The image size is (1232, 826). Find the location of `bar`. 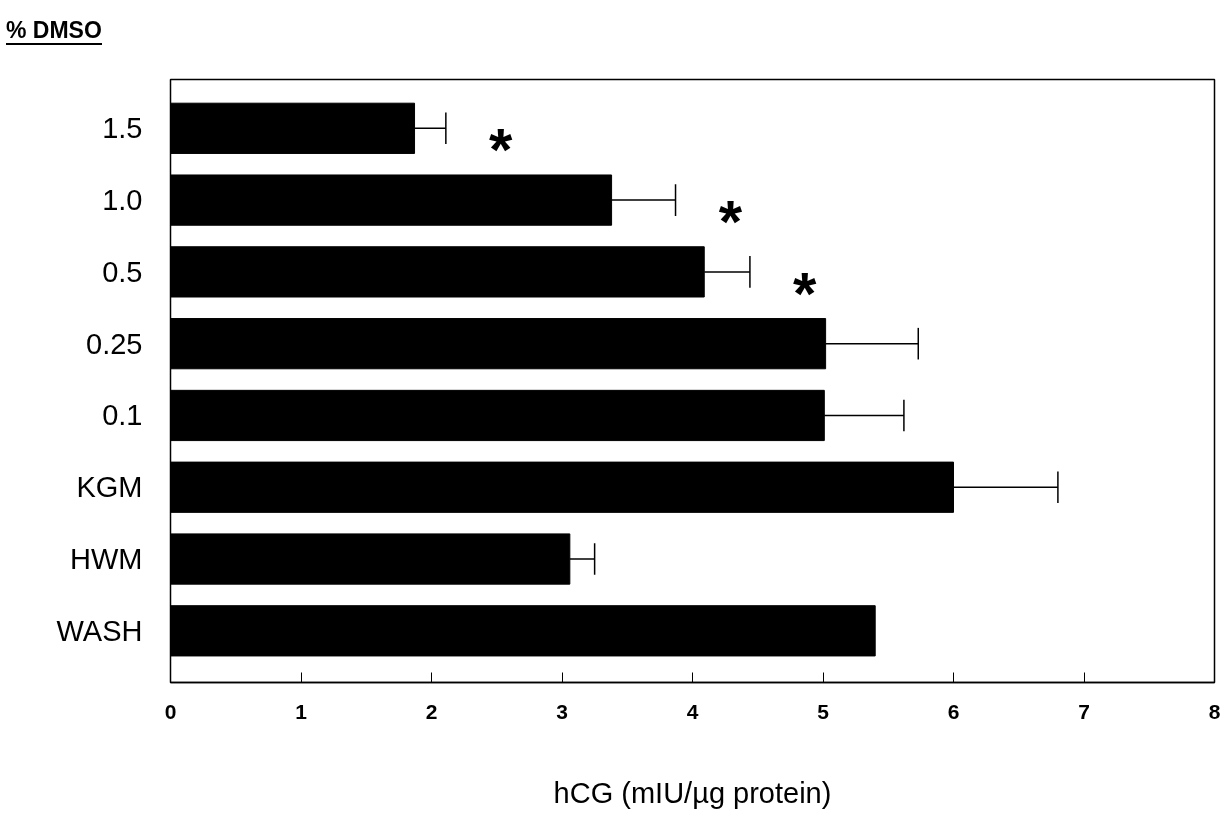

bar is located at coordinates (523, 631).